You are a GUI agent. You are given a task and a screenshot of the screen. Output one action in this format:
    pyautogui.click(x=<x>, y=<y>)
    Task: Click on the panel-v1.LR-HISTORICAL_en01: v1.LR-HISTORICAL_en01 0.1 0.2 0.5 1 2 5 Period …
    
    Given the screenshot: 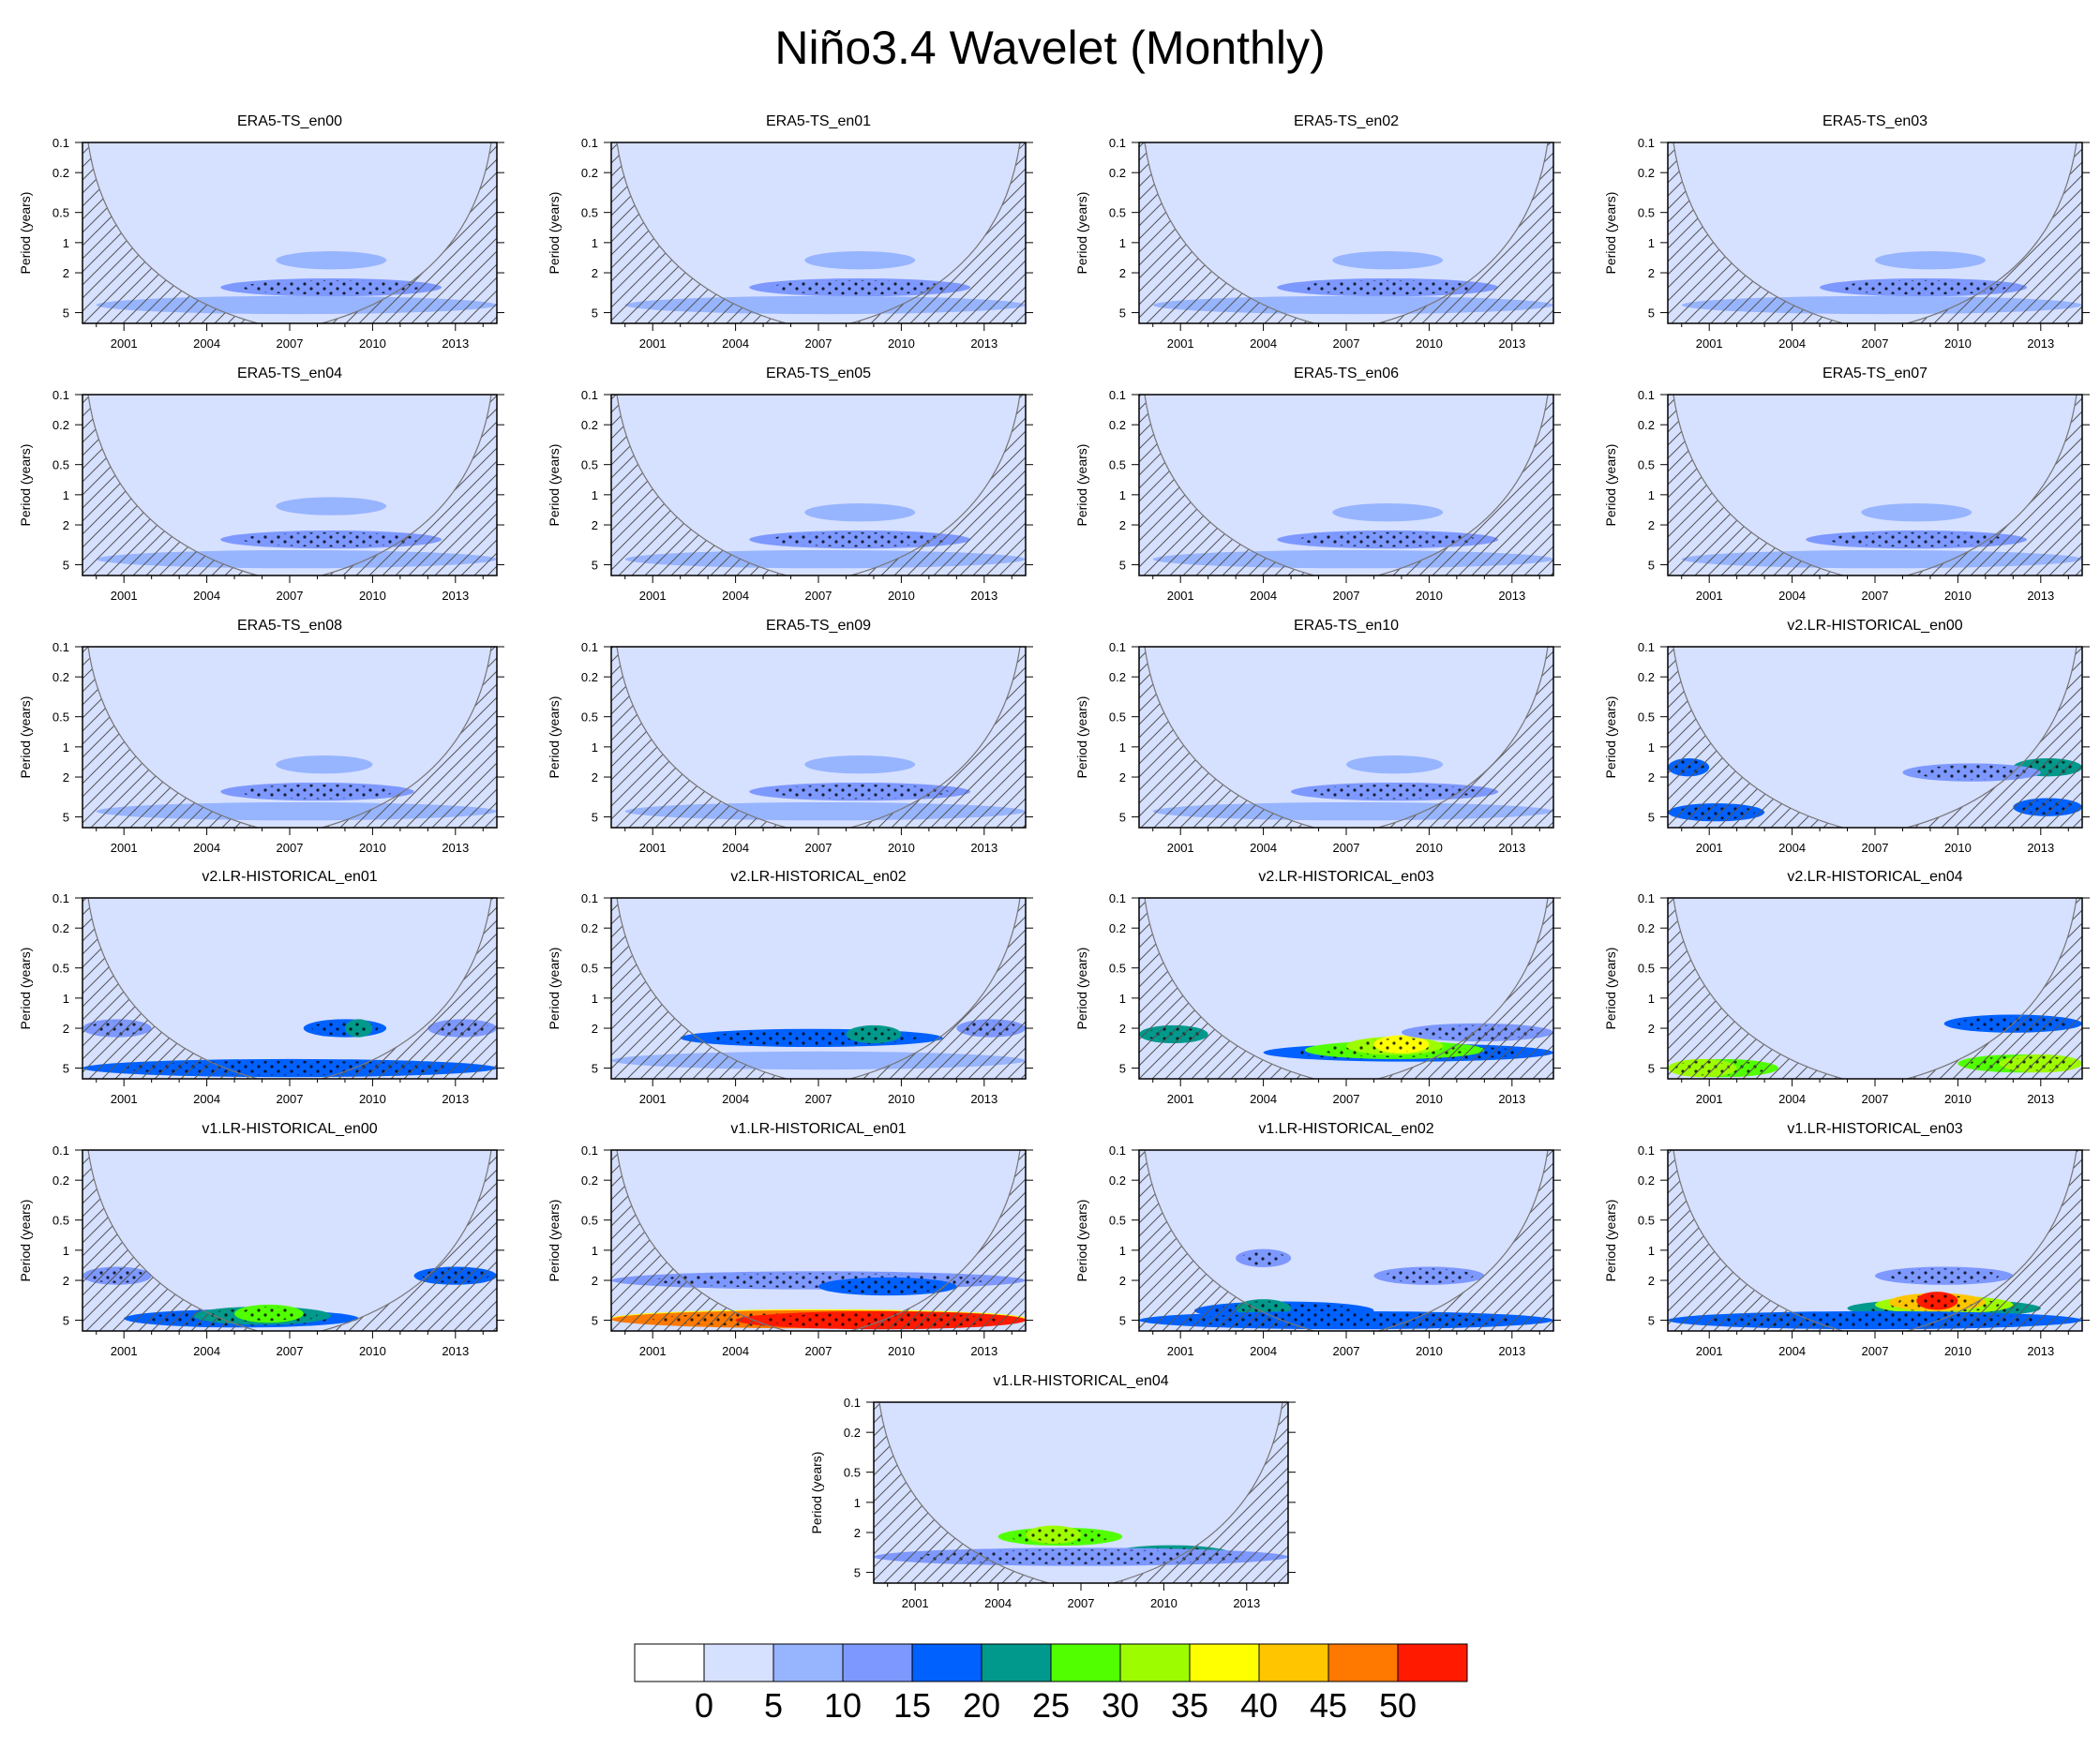 What is the action you would take?
    pyautogui.click(x=790, y=1239)
    